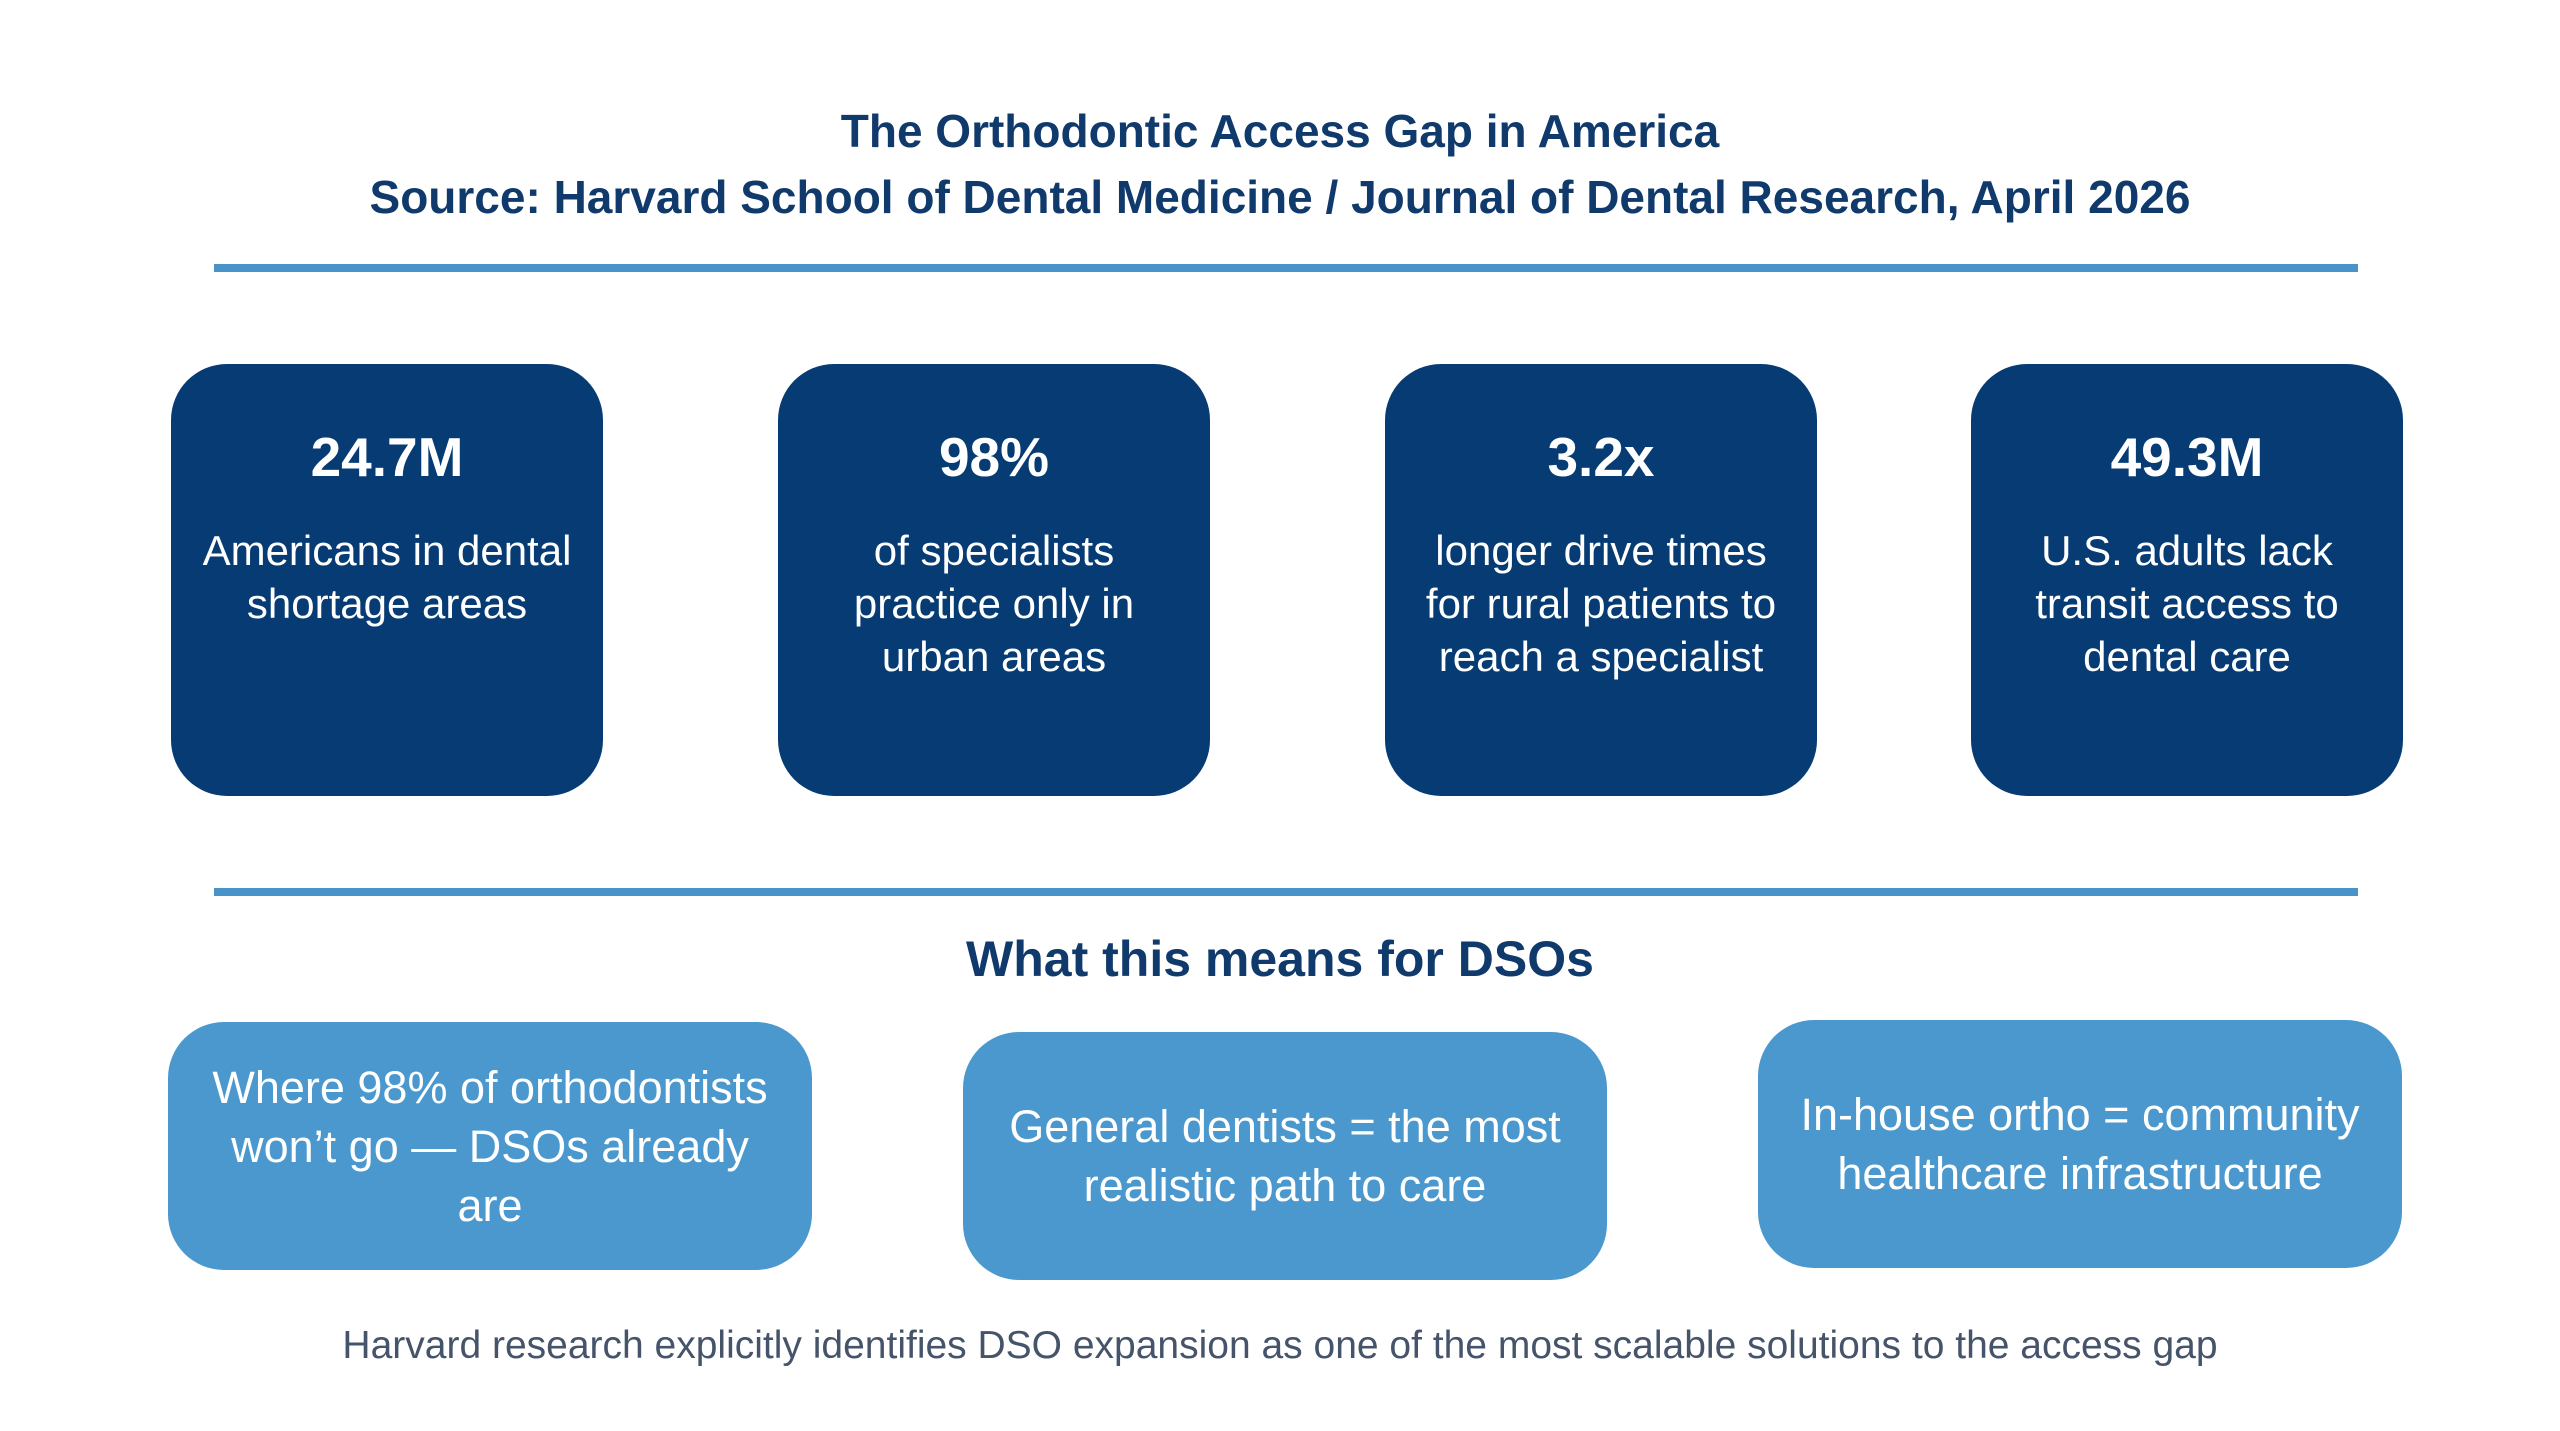 The height and width of the screenshot is (1431, 2560). What do you see at coordinates (2187, 457) in the screenshot?
I see `stat-value: 49.3M` at bounding box center [2187, 457].